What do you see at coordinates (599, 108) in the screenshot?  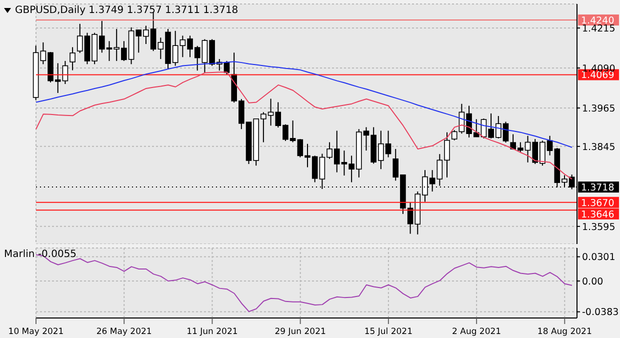 I see `y-tick-label: 1.3965` at bounding box center [599, 108].